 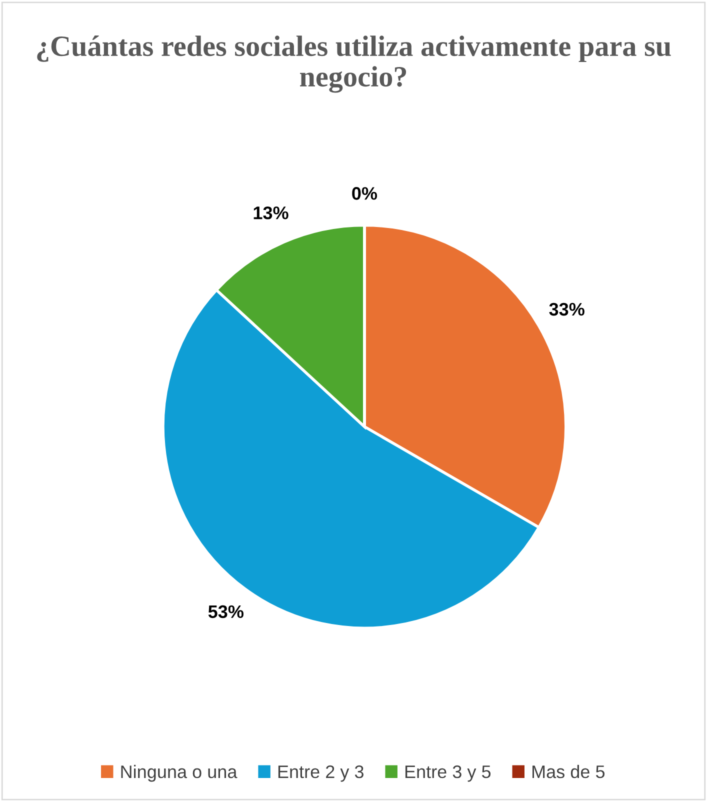 I want to click on legend-label: Entre 3 y 5, so click(x=448, y=773).